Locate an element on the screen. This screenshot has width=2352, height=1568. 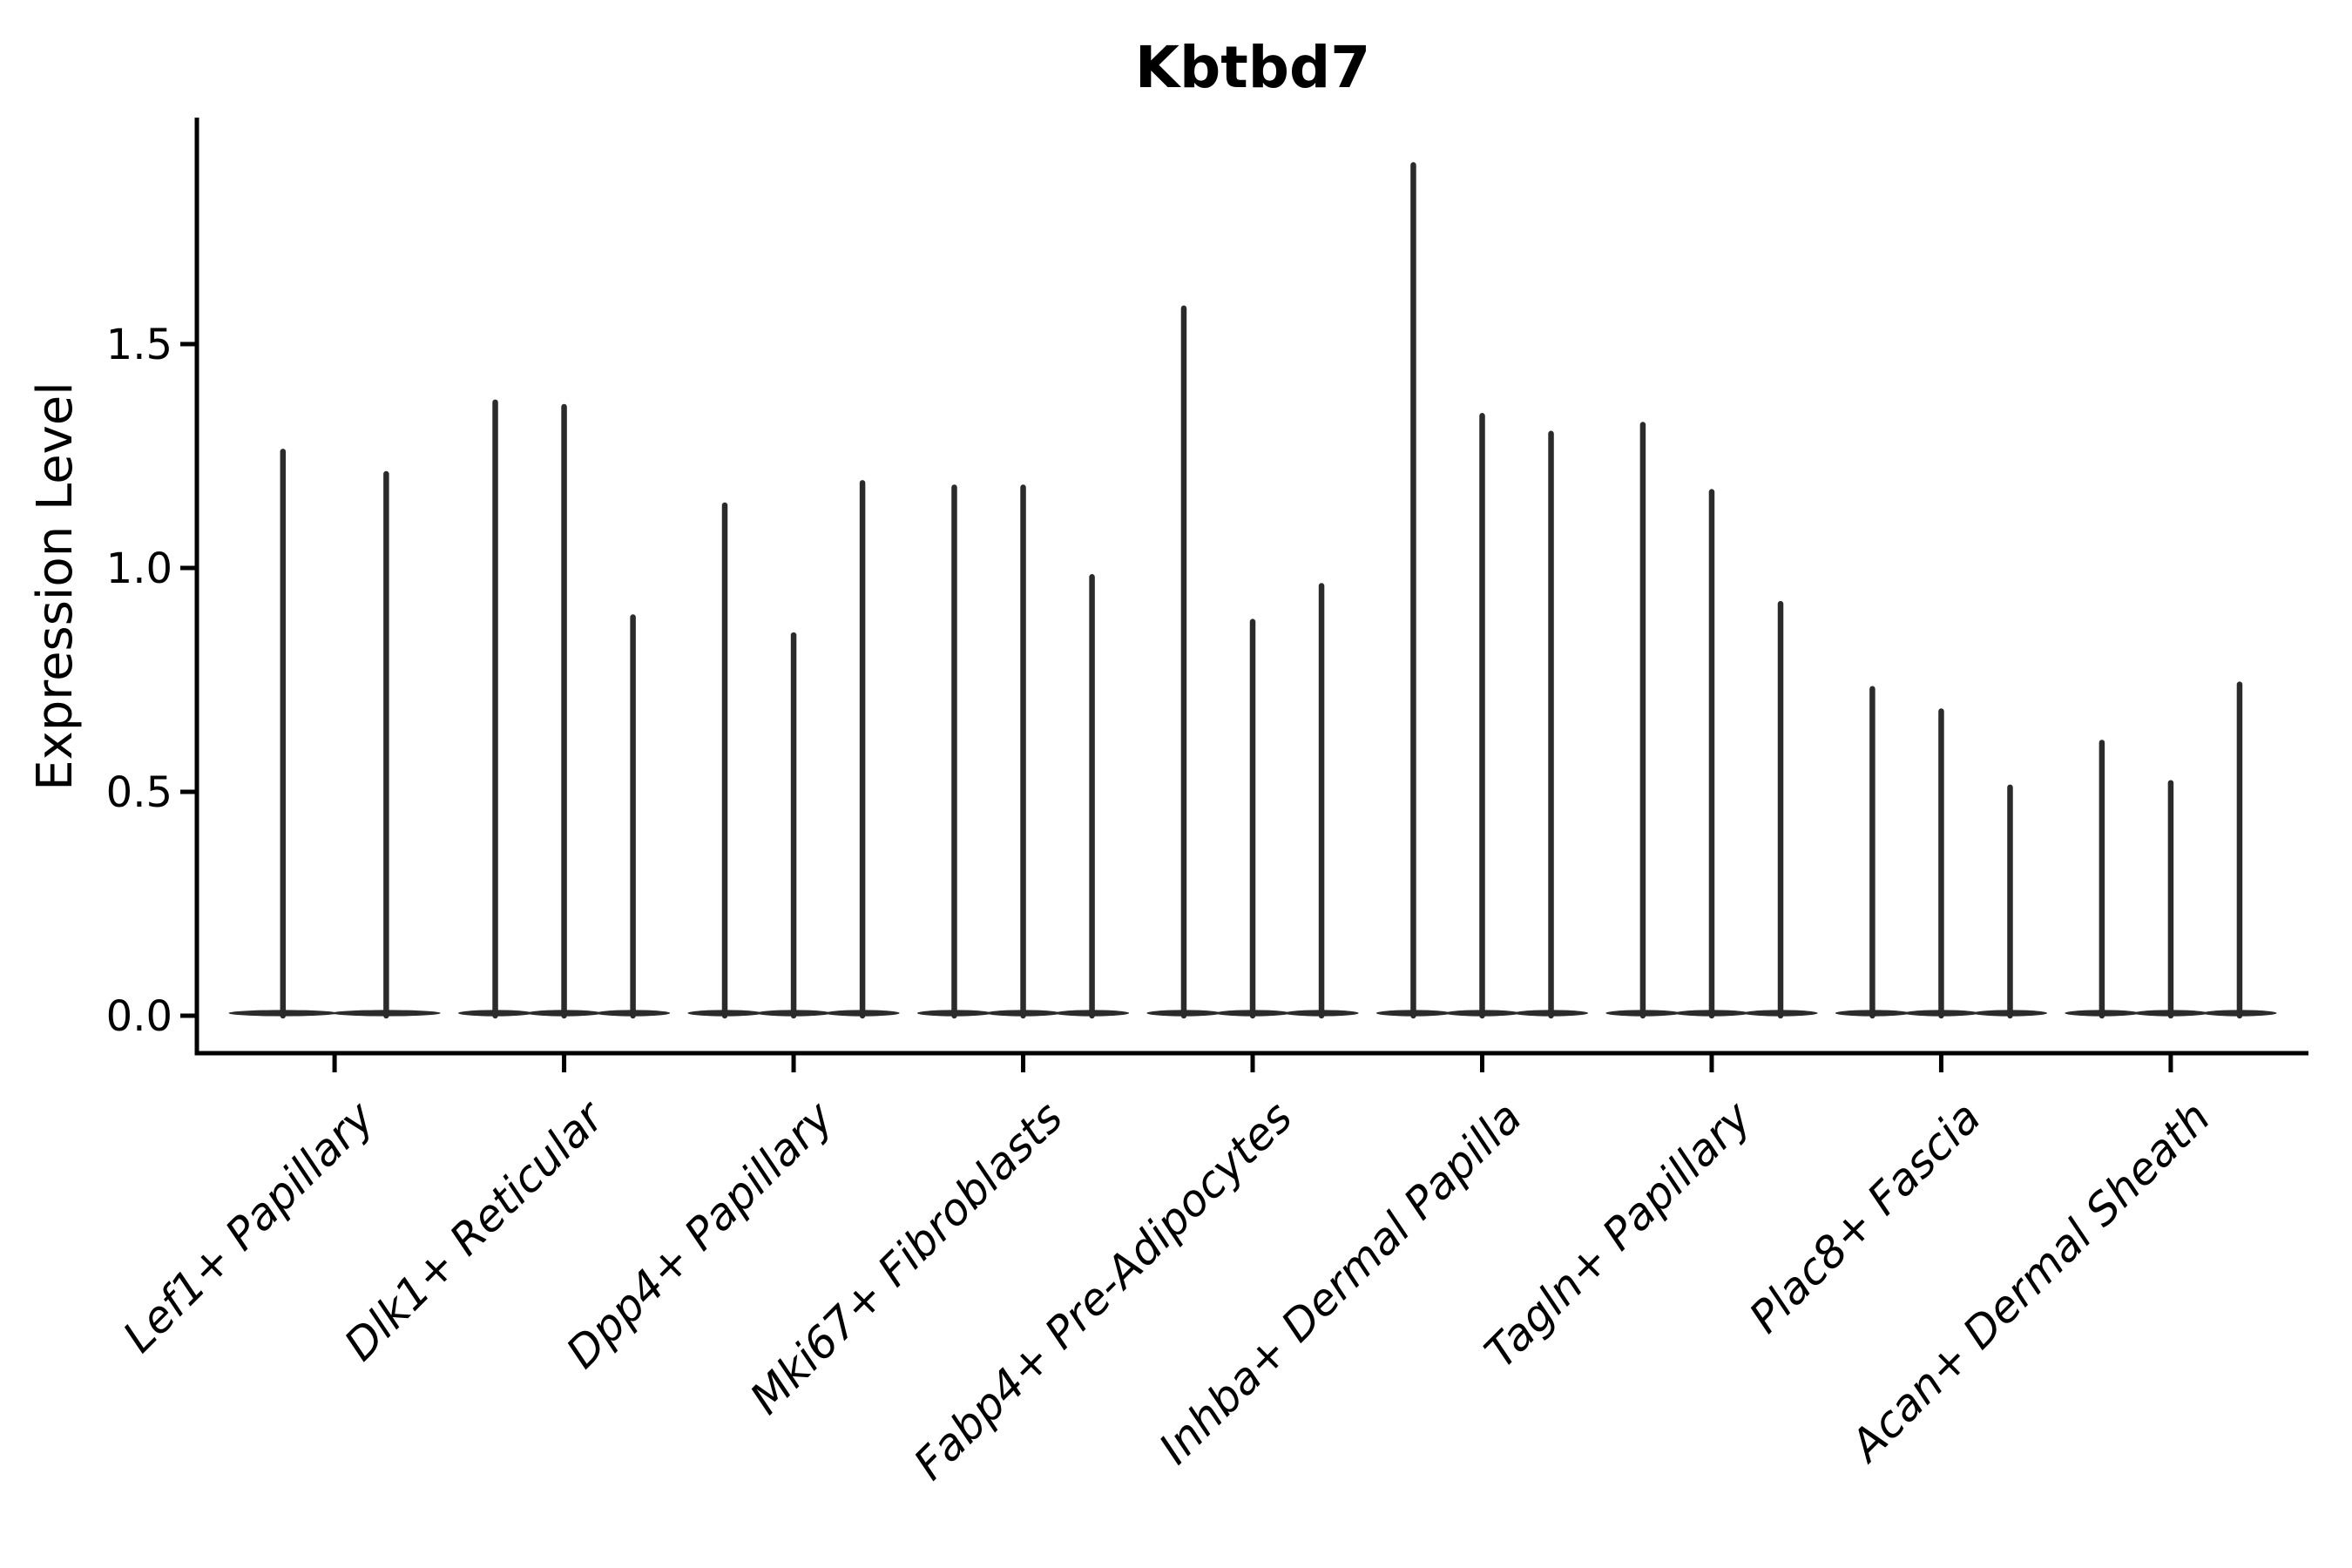
x-category-label: Inhba+ Dermal Papilla is located at coordinates (1340, 1282).